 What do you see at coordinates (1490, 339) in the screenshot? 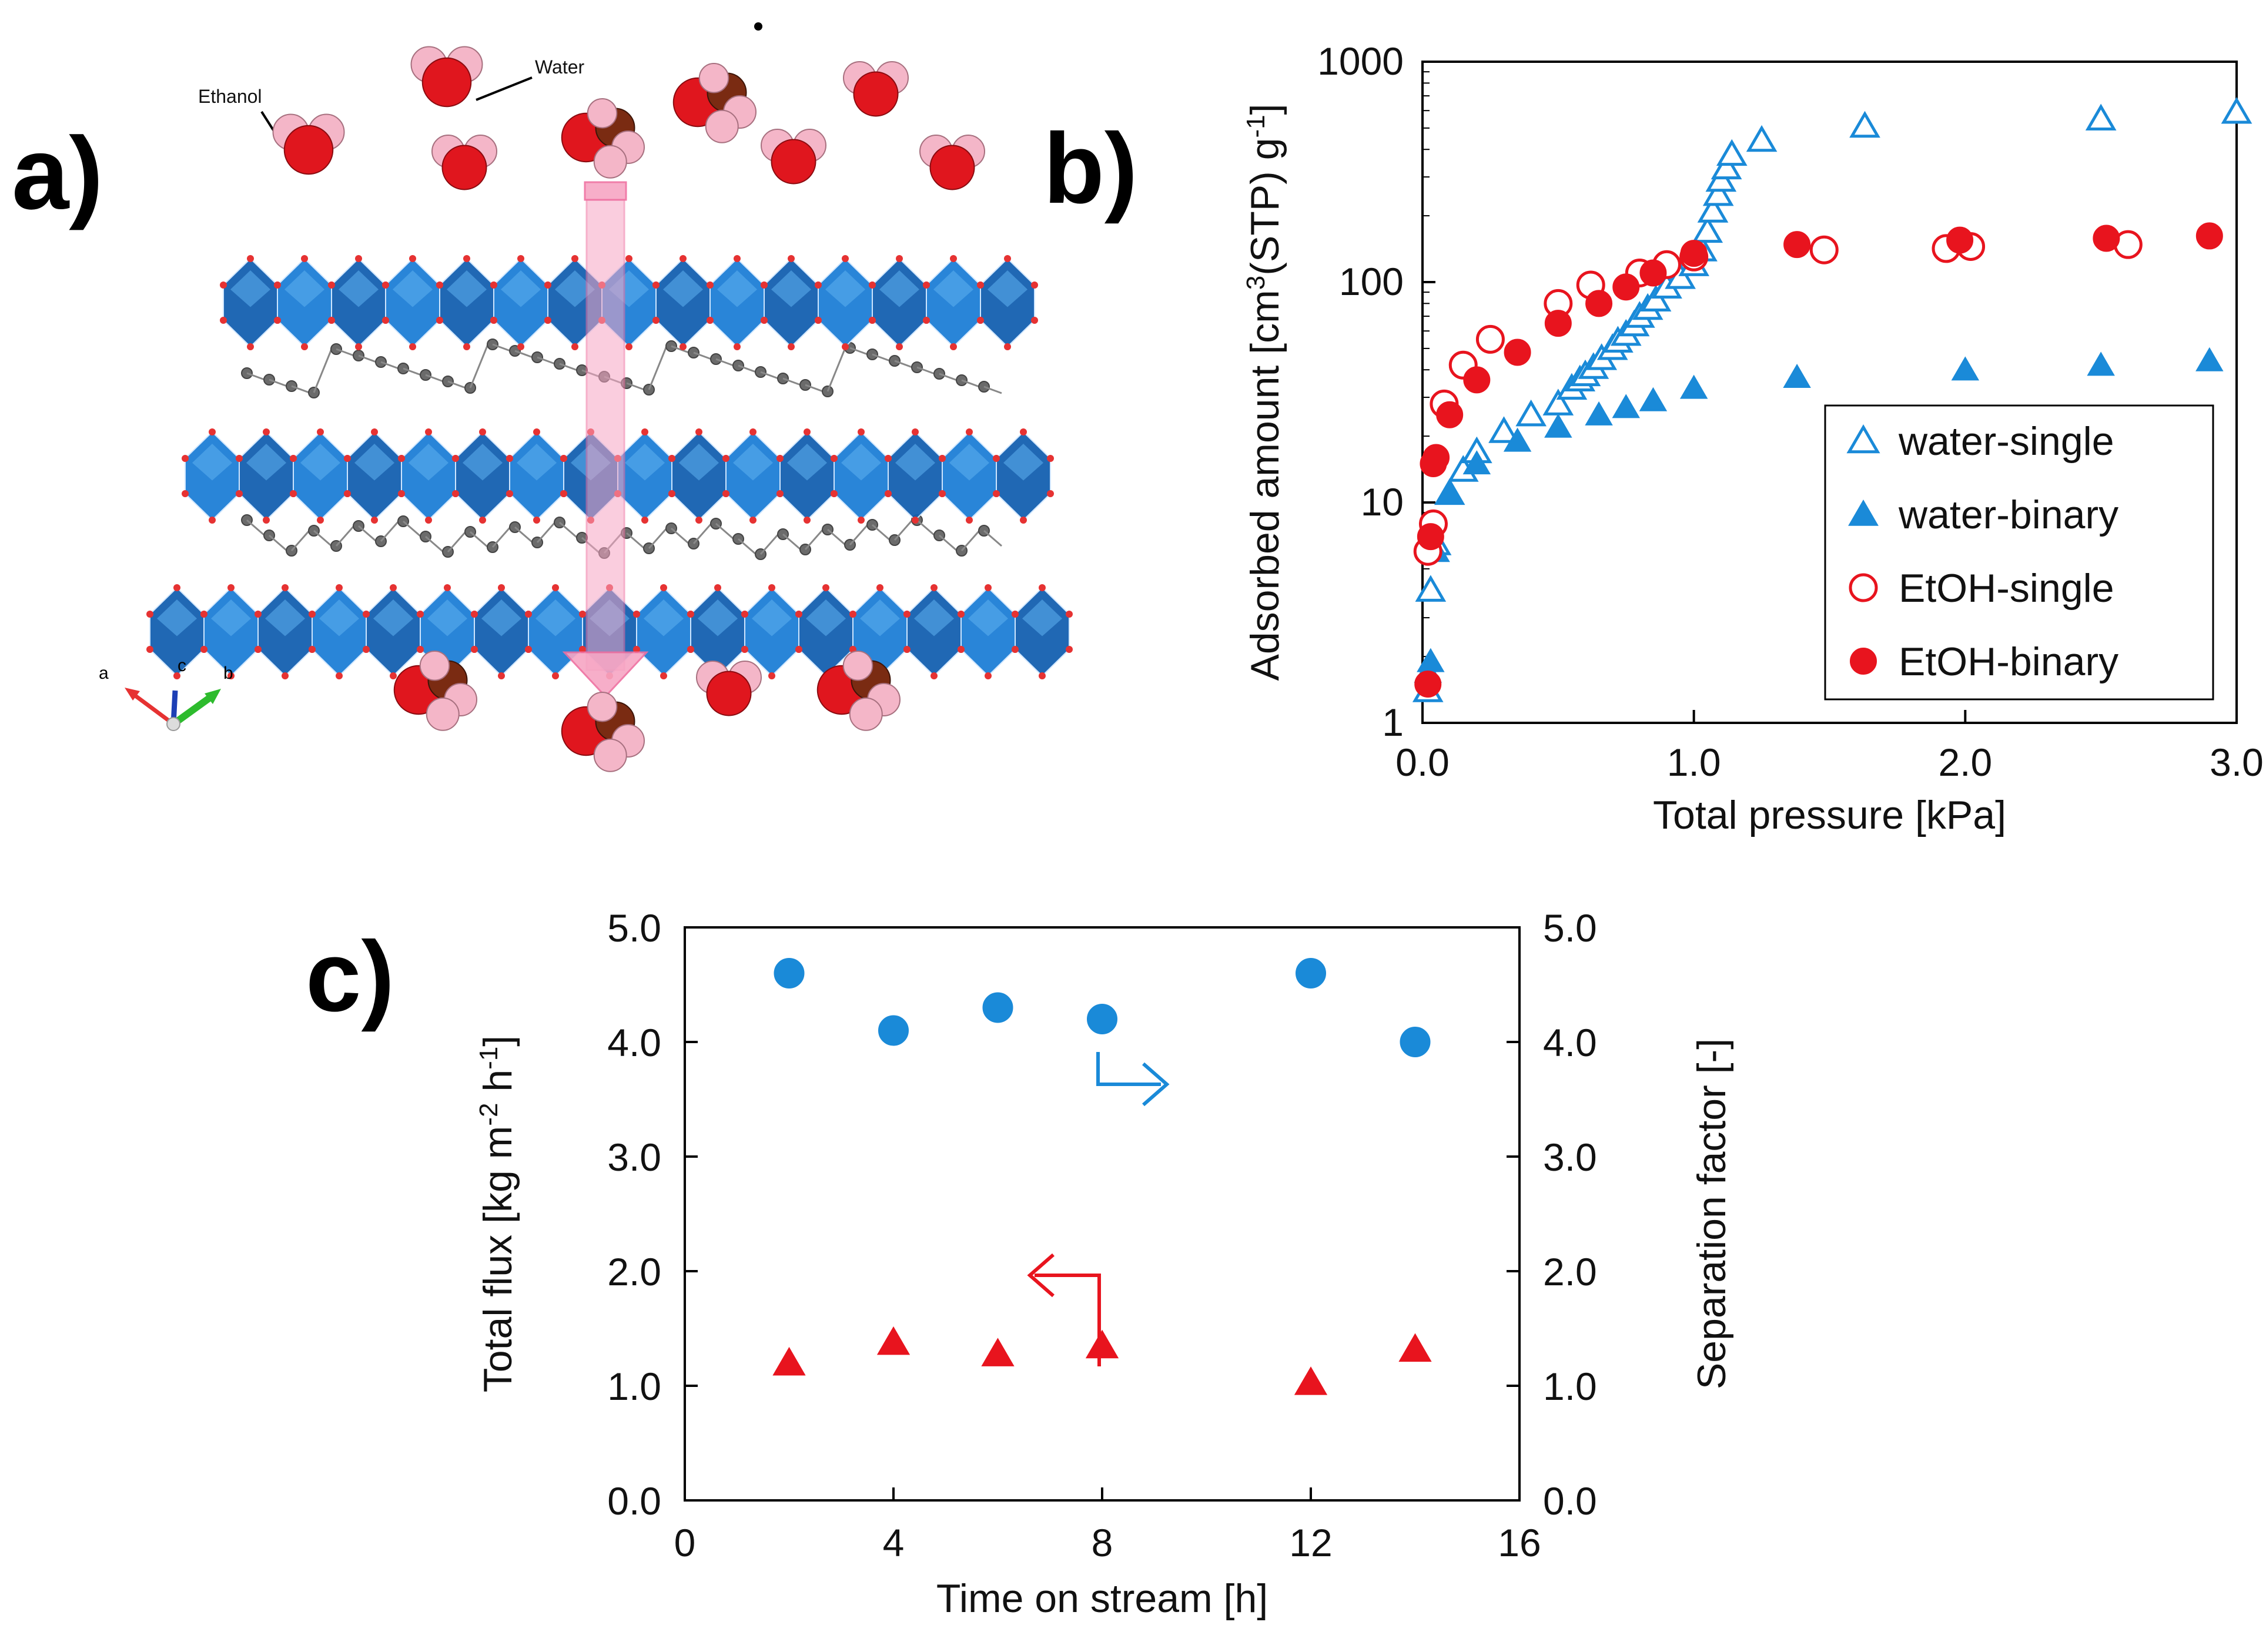
I see `data-point-EtOH-single` at bounding box center [1490, 339].